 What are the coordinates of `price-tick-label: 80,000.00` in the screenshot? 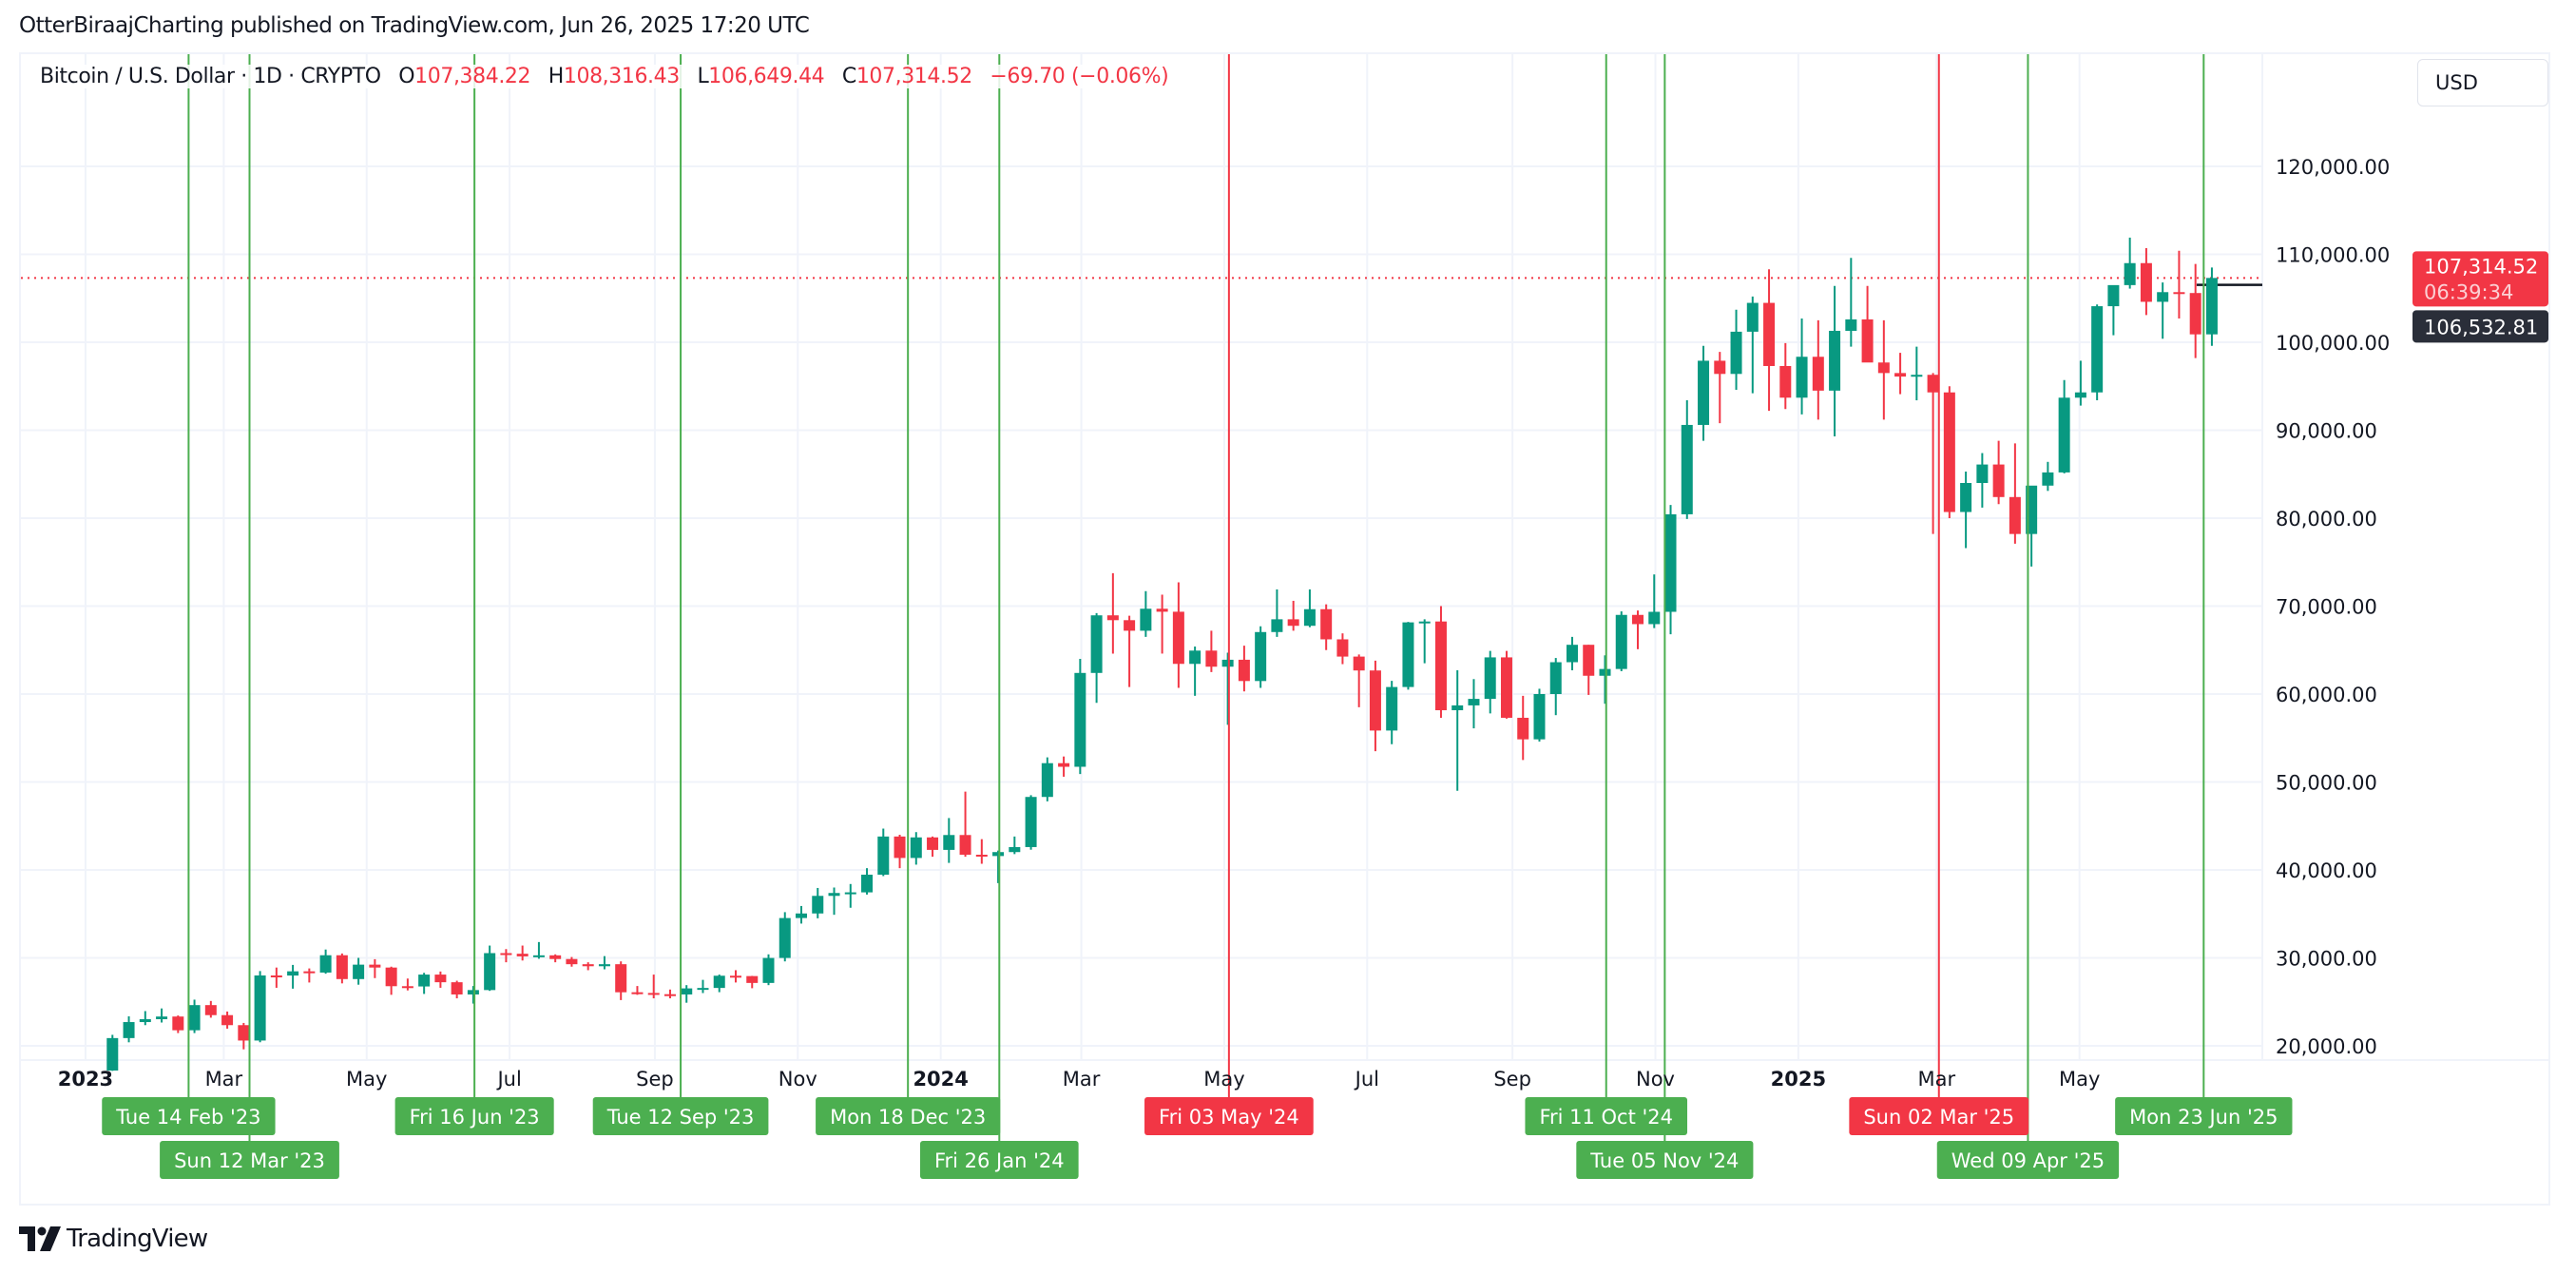 It's located at (2327, 519).